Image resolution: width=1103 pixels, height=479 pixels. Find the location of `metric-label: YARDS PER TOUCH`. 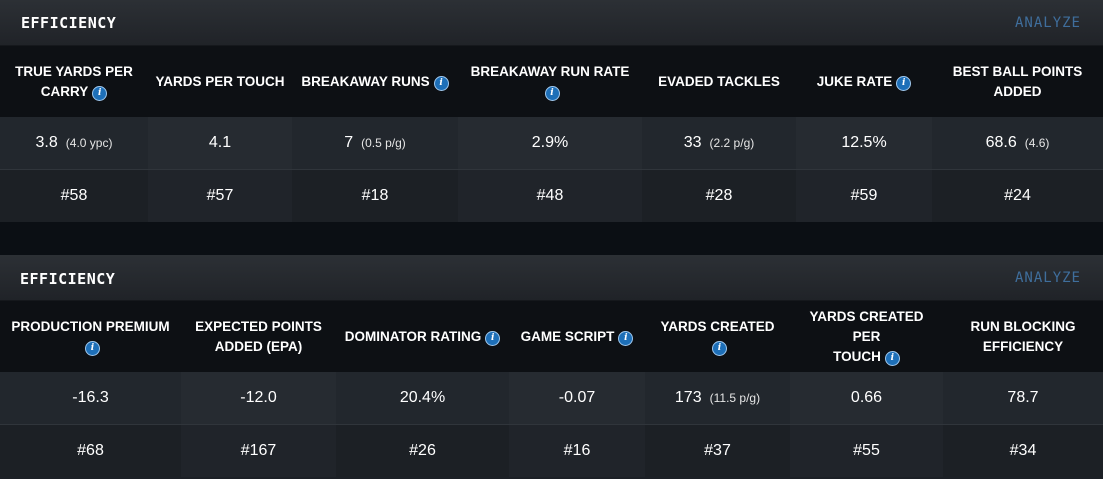

metric-label: YARDS PER TOUCH is located at coordinates (219, 82).